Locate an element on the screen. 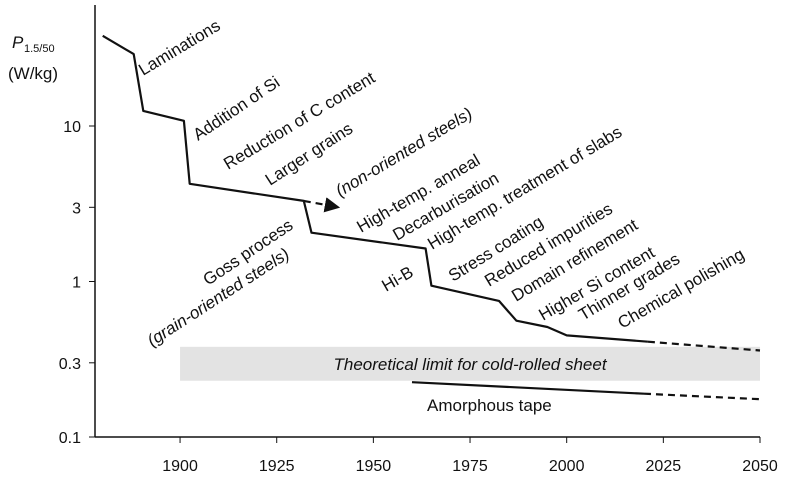 The width and height of the screenshot is (800, 501). band-label: Theoretical limit for cold-rolled sheet is located at coordinates (470, 364).